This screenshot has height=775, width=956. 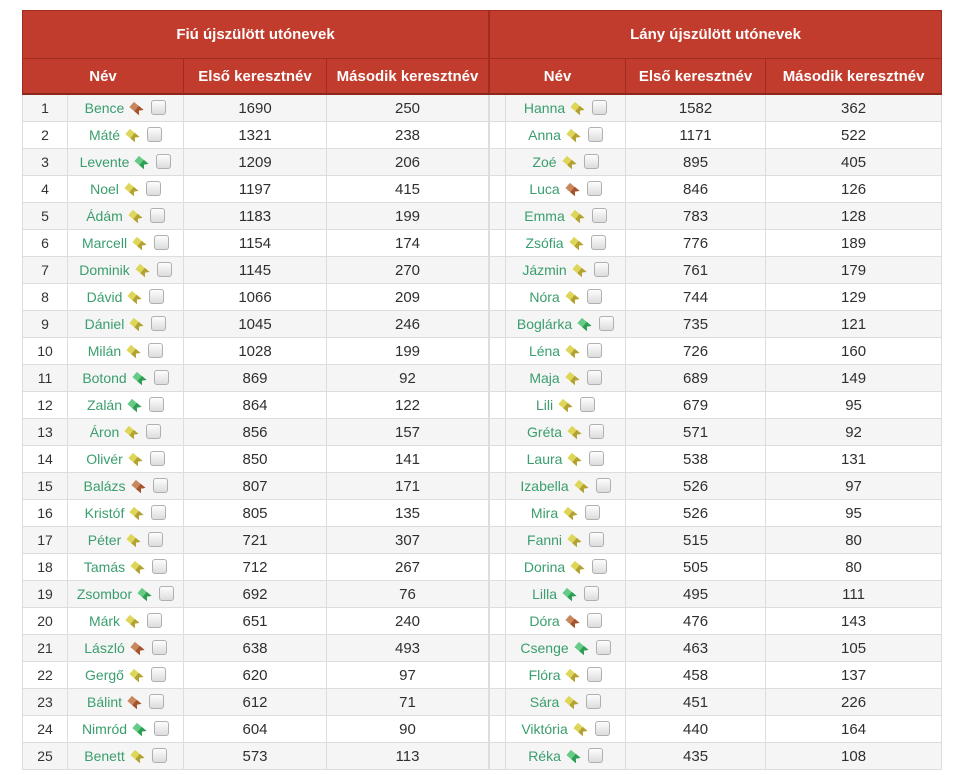 I want to click on name-link: Tamás, so click(x=104, y=566).